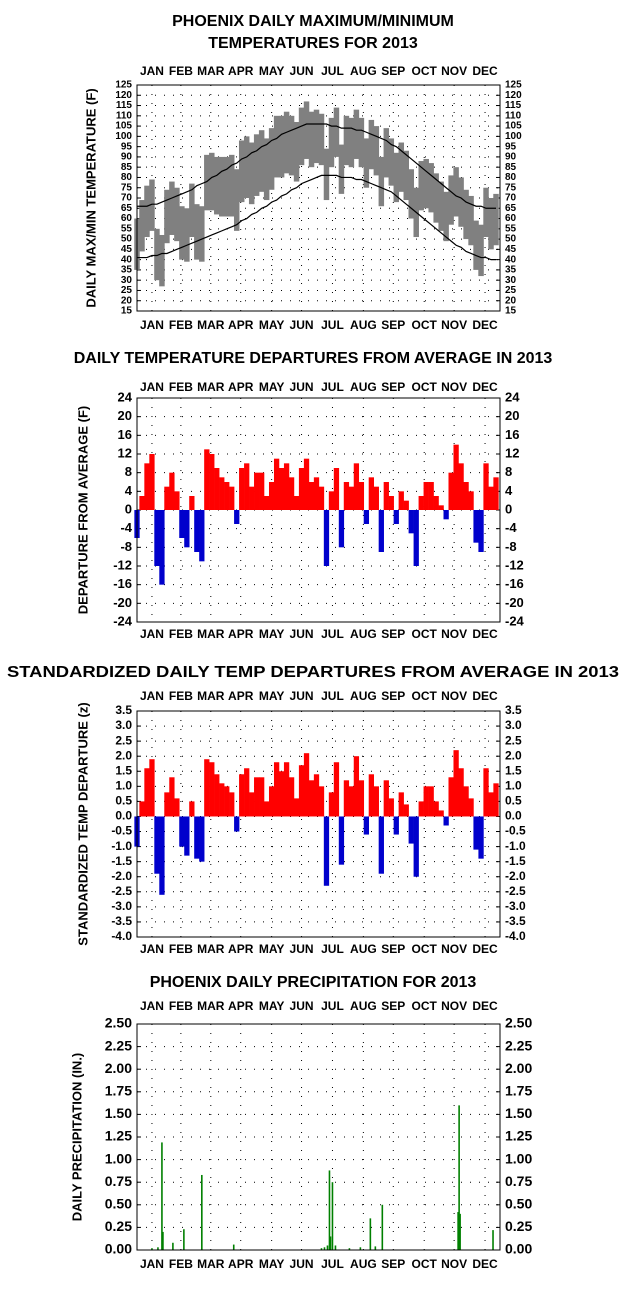  I want to click on y-tick-label: 0, so click(508, 508).